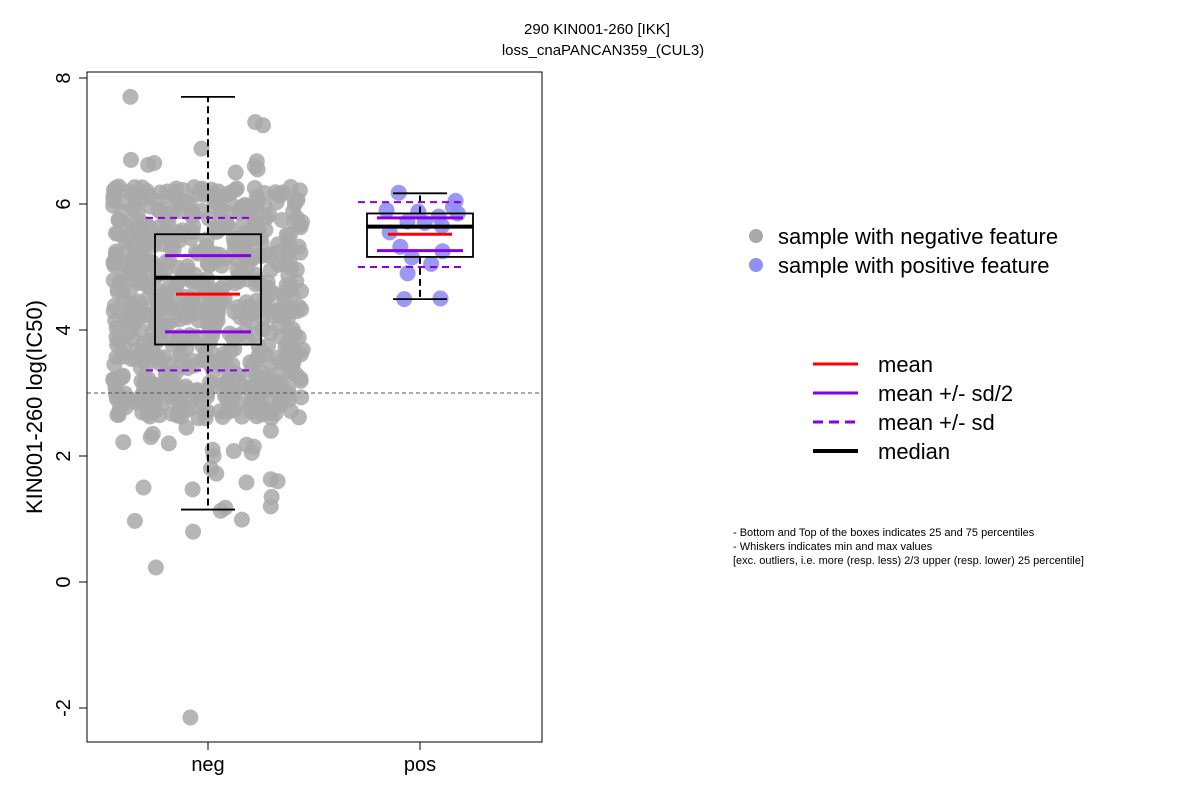  I want to click on chart-subtitle: loss_cnaPANCAN359_(CUL3), so click(603, 50).